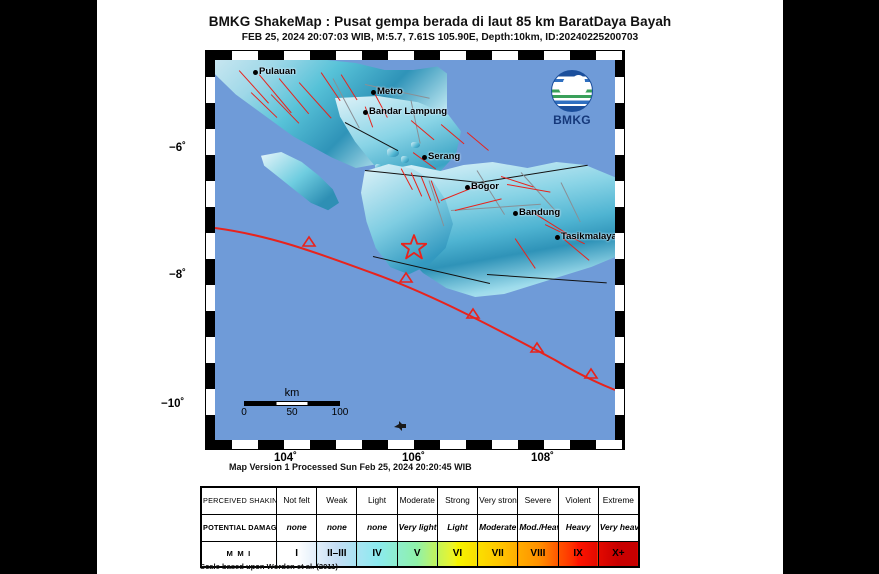 The width and height of the screenshot is (879, 574). I want to click on epicenter-star-icon, so click(414, 247).